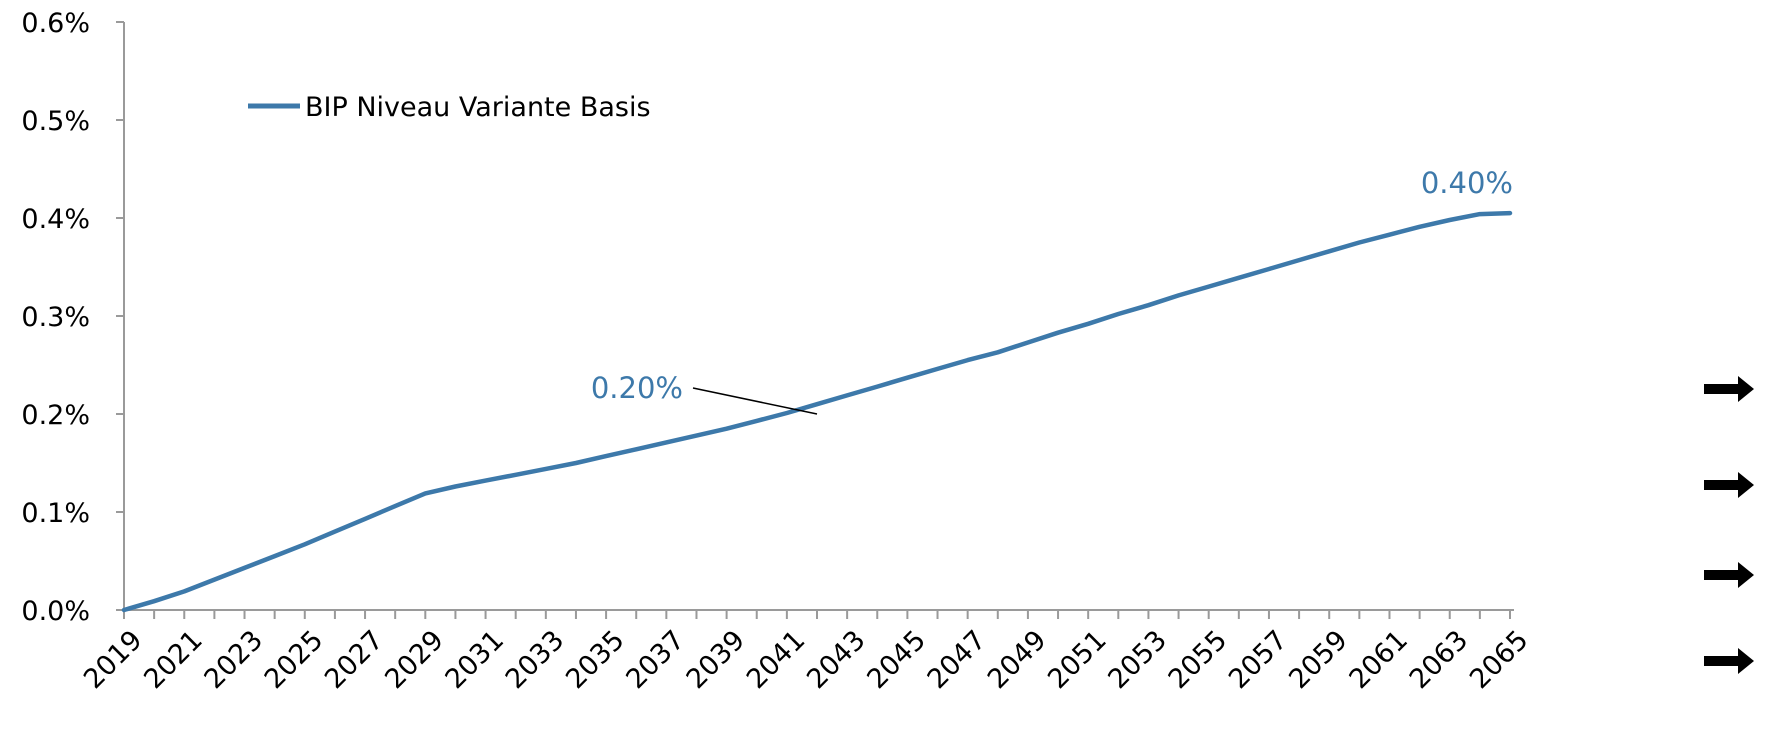  What do you see at coordinates (294, 660) in the screenshot?
I see `x-tick-label: 2025` at bounding box center [294, 660].